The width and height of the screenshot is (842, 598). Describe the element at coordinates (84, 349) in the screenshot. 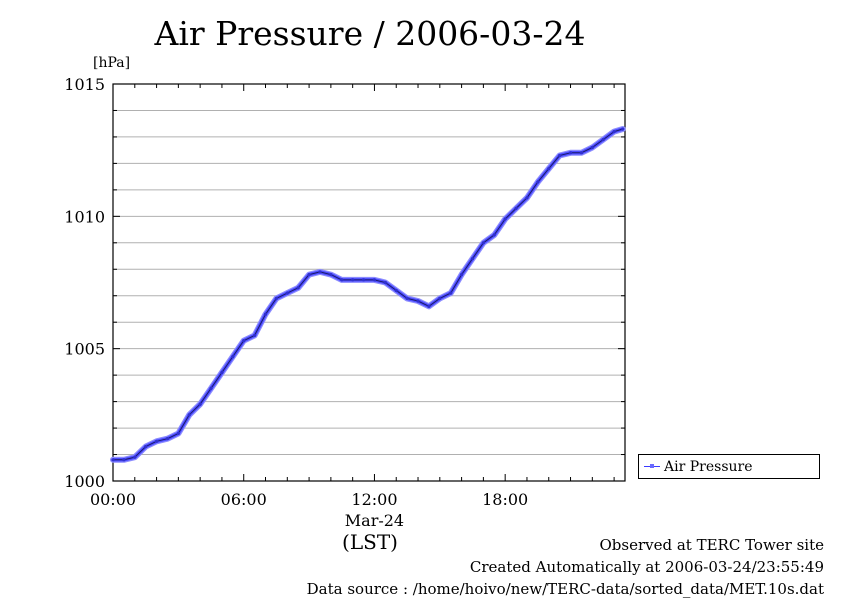

I see `y-tick-label: 1005` at that location.